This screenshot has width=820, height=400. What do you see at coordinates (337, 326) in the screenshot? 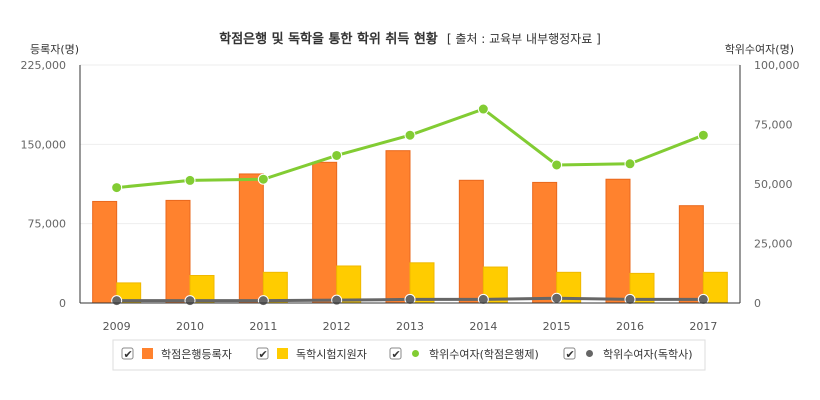
I see `x-tick-label: 2012` at bounding box center [337, 326].